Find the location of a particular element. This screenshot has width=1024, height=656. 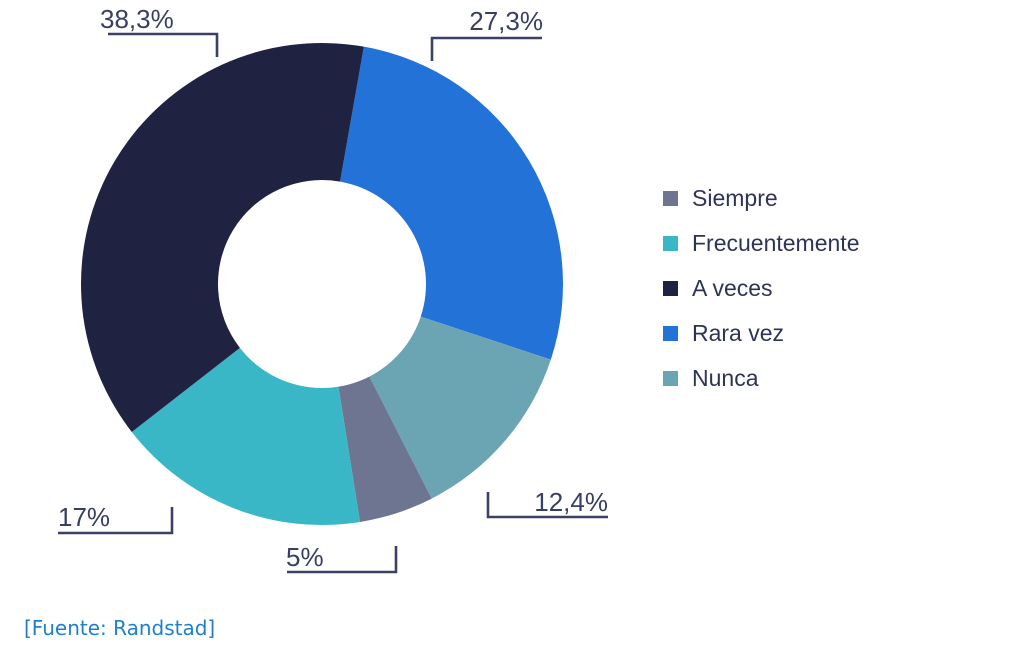

legend-item-frecuentemente: Frecuentemente is located at coordinates (761, 243).